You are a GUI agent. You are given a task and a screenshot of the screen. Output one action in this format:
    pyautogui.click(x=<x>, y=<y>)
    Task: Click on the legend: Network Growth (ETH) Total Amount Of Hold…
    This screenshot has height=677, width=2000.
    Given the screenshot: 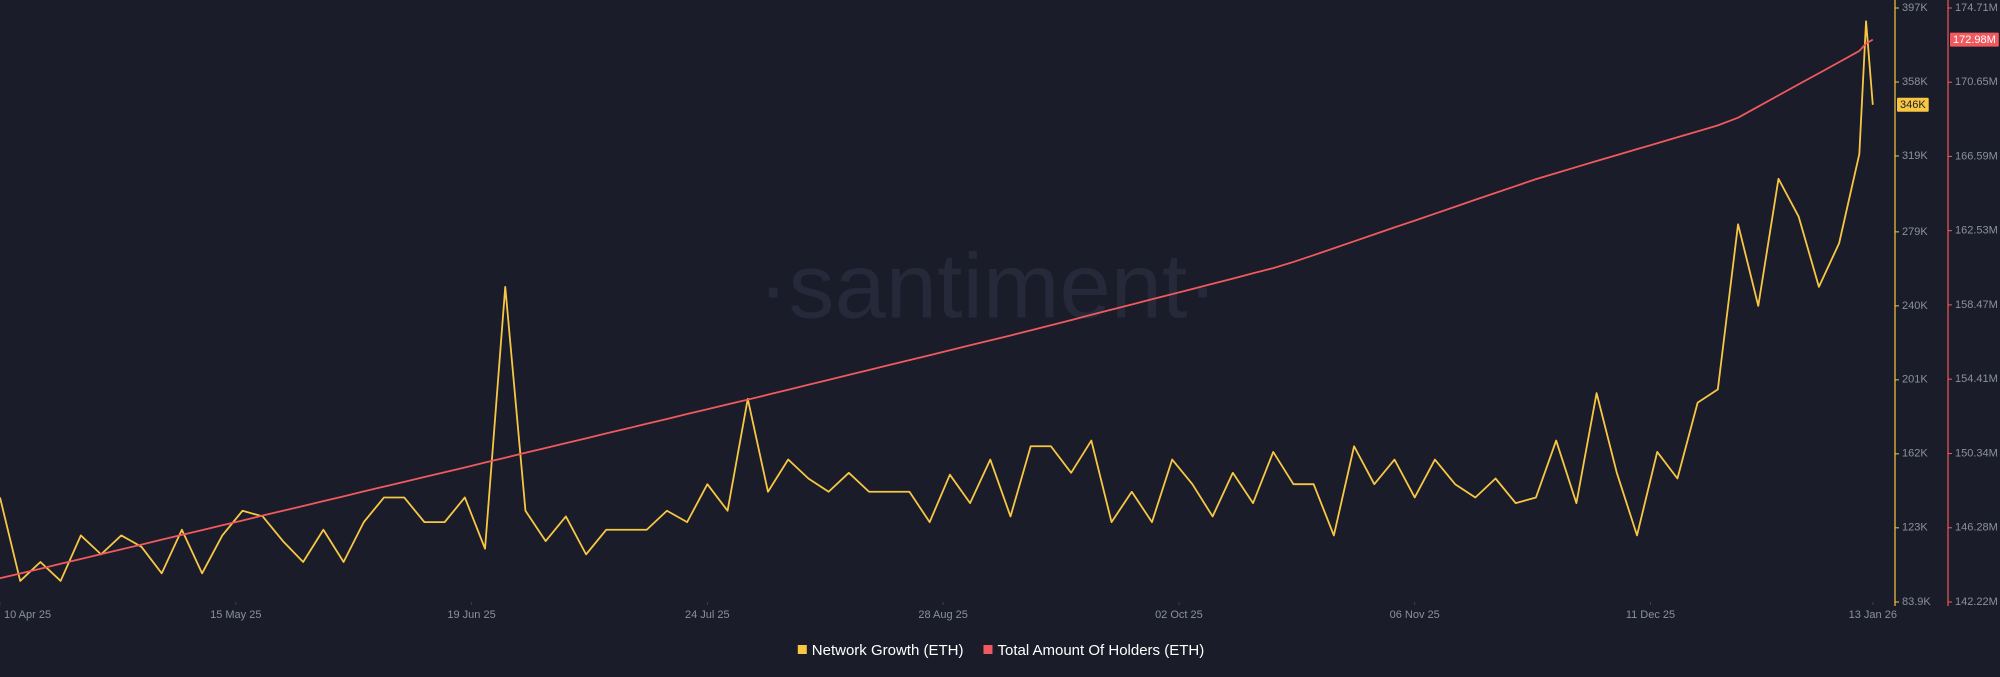 What is the action you would take?
    pyautogui.click(x=1000, y=650)
    